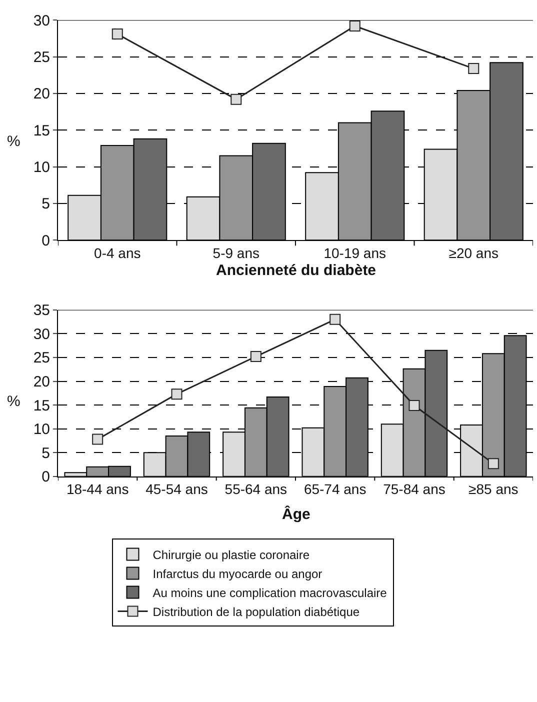 The width and height of the screenshot is (537, 702). What do you see at coordinates (236, 252) in the screenshot?
I see `x-tick-label: 5-9 ans` at bounding box center [236, 252].